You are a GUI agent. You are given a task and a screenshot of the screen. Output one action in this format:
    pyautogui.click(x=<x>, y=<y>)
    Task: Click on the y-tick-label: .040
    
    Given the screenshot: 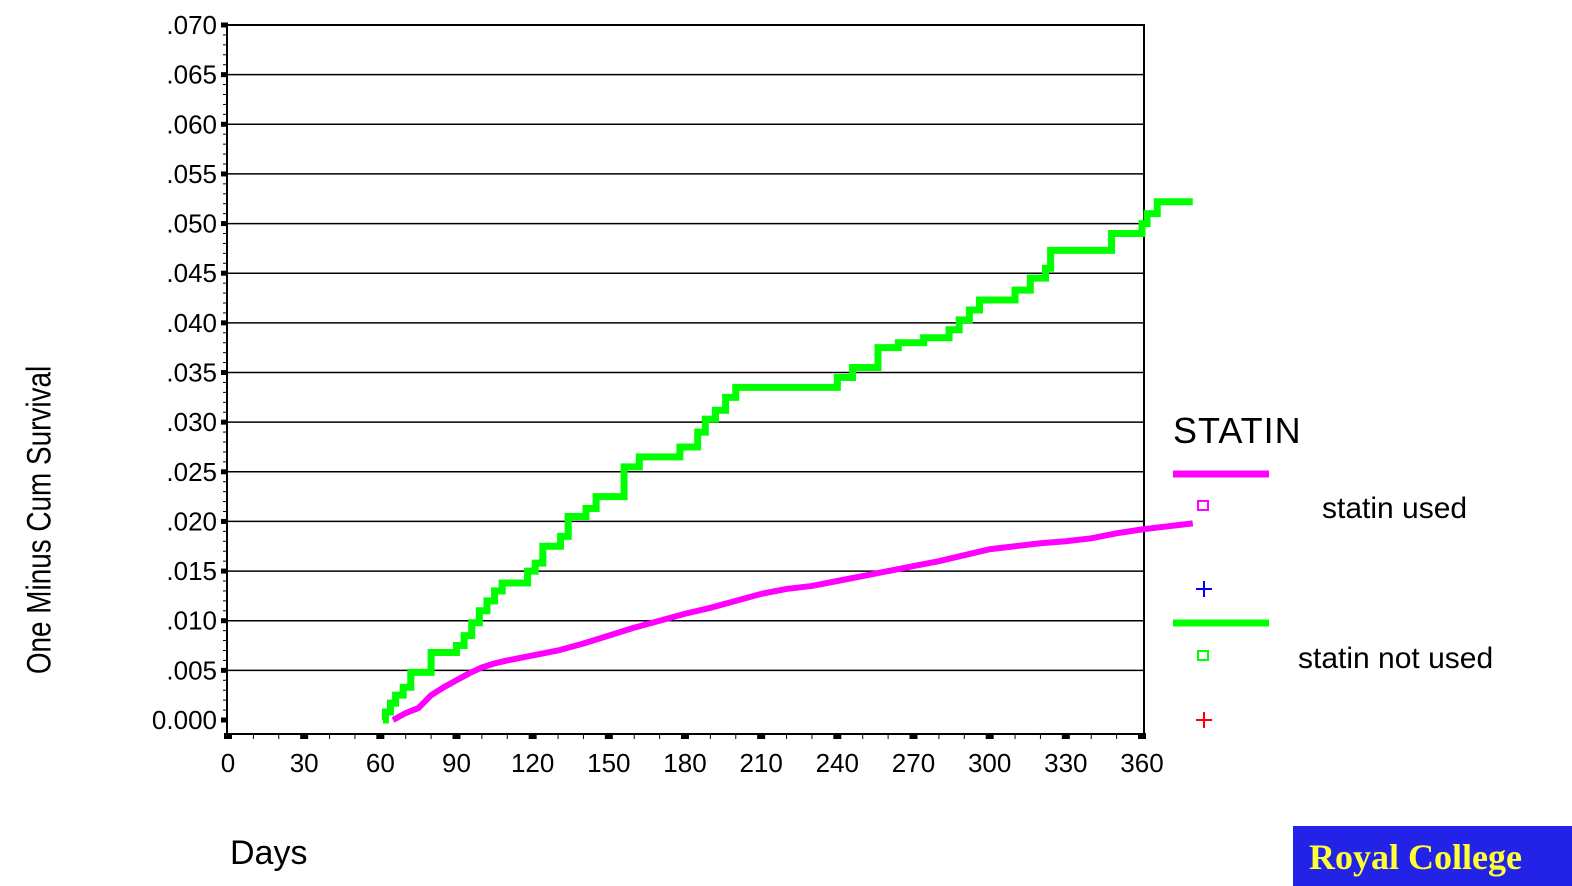 What is the action you would take?
    pyautogui.click(x=191, y=323)
    